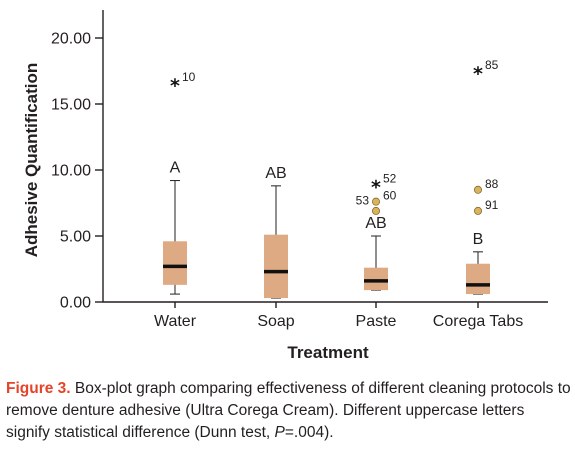 This screenshot has height=461, width=575. Describe the element at coordinates (31, 160) in the screenshot. I see `y-axis-title: Adhesive Quantification` at that location.